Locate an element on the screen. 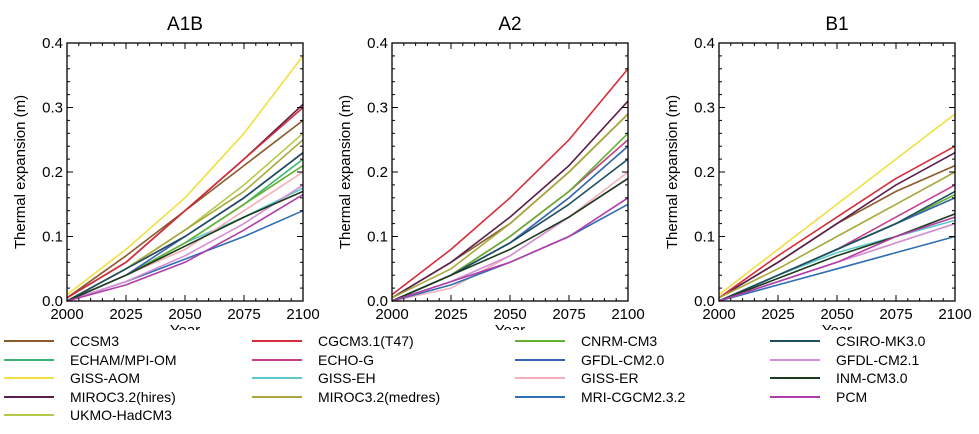 This screenshot has height=434, width=979. x-tick-label-a1b: 2025 is located at coordinates (125, 314).